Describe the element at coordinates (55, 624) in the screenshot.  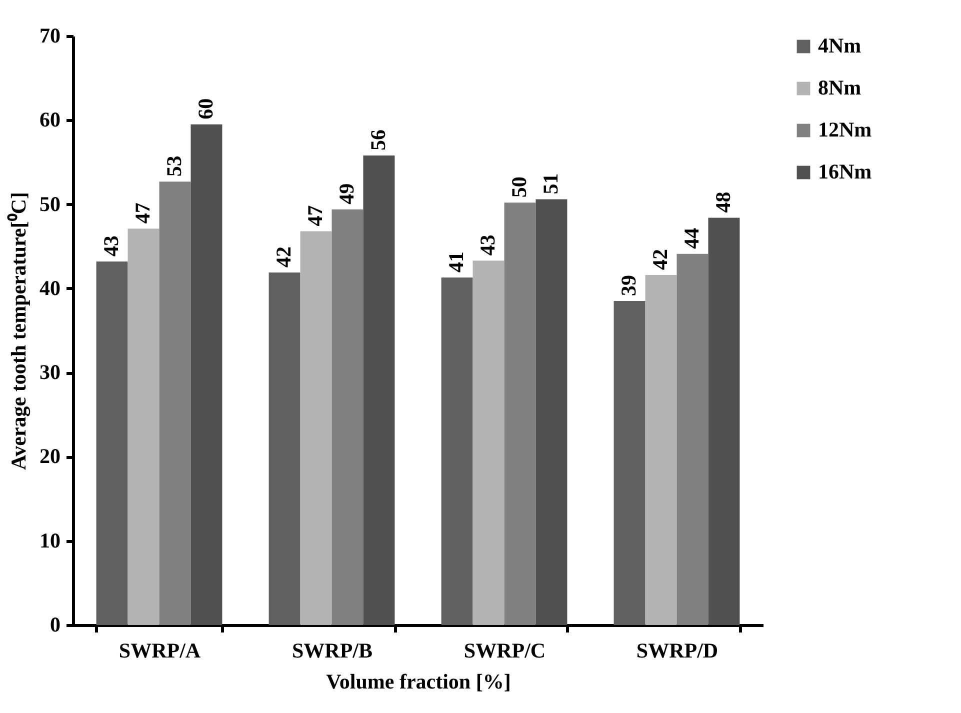
I see `y-tick-label: 0` at that location.